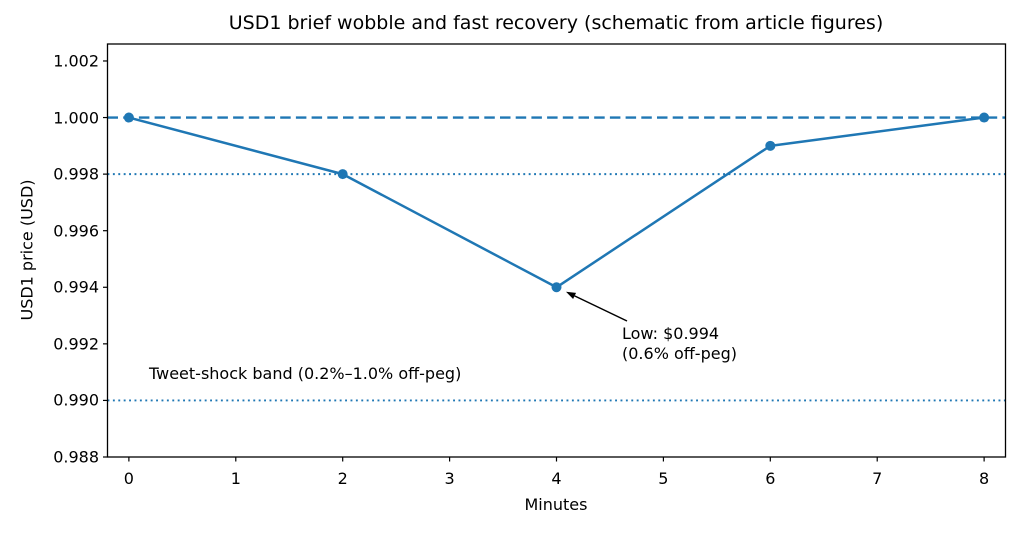 The image size is (1024, 536). Describe the element at coordinates (663, 478) in the screenshot. I see `x-tick-label: 5` at that location.